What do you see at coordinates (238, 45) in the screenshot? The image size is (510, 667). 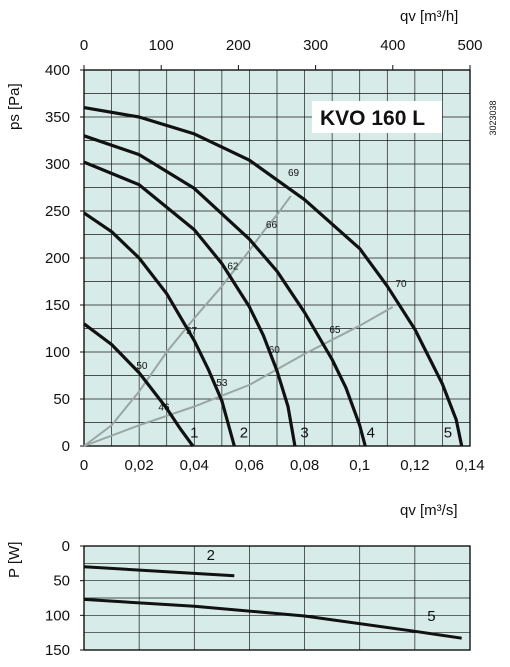 I see `x2-tick-label: 200` at bounding box center [238, 45].